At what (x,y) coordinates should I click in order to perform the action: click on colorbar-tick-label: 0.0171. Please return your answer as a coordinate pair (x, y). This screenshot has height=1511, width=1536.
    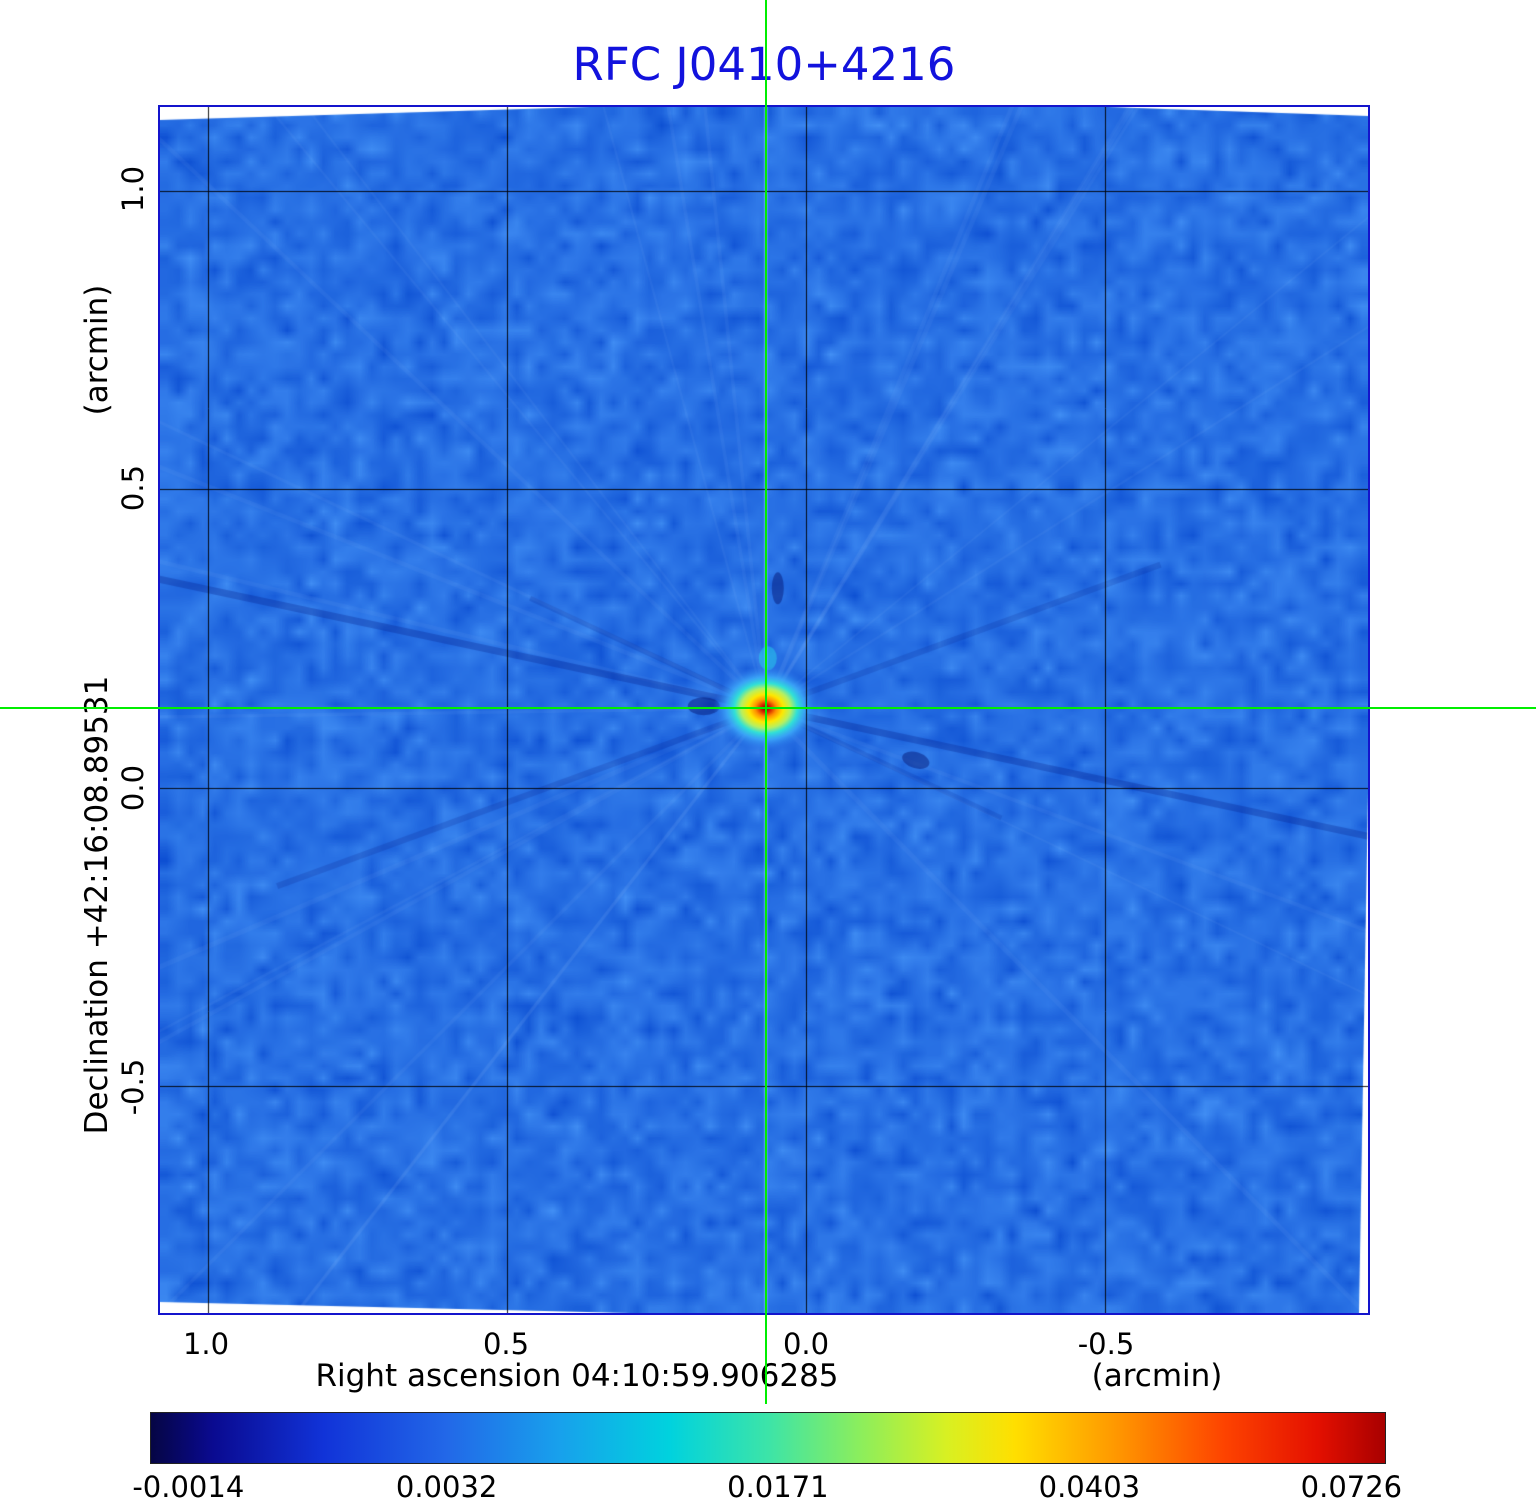
    Looking at the image, I should click on (778, 1487).